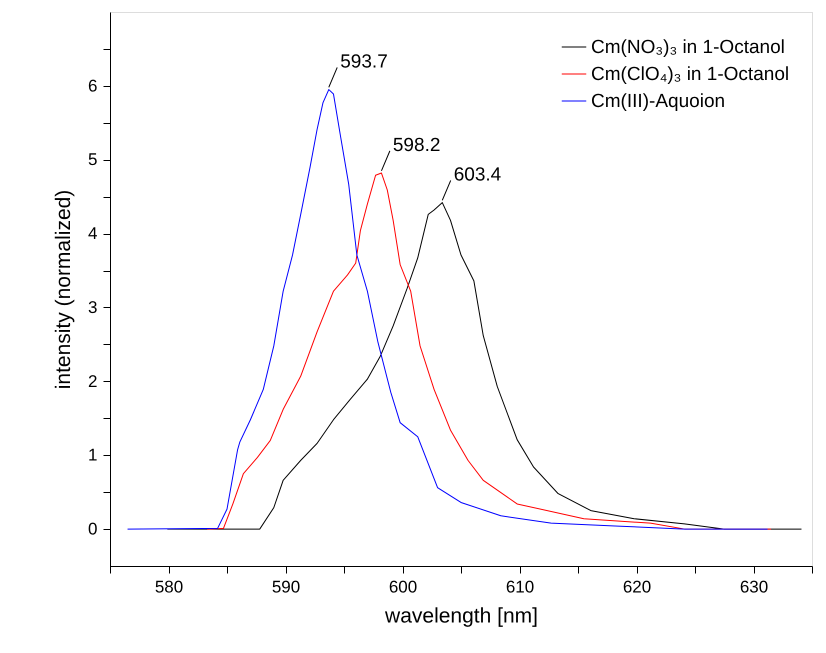 Image resolution: width=826 pixels, height=653 pixels. I want to click on y-tick-label: 0, so click(93, 529).